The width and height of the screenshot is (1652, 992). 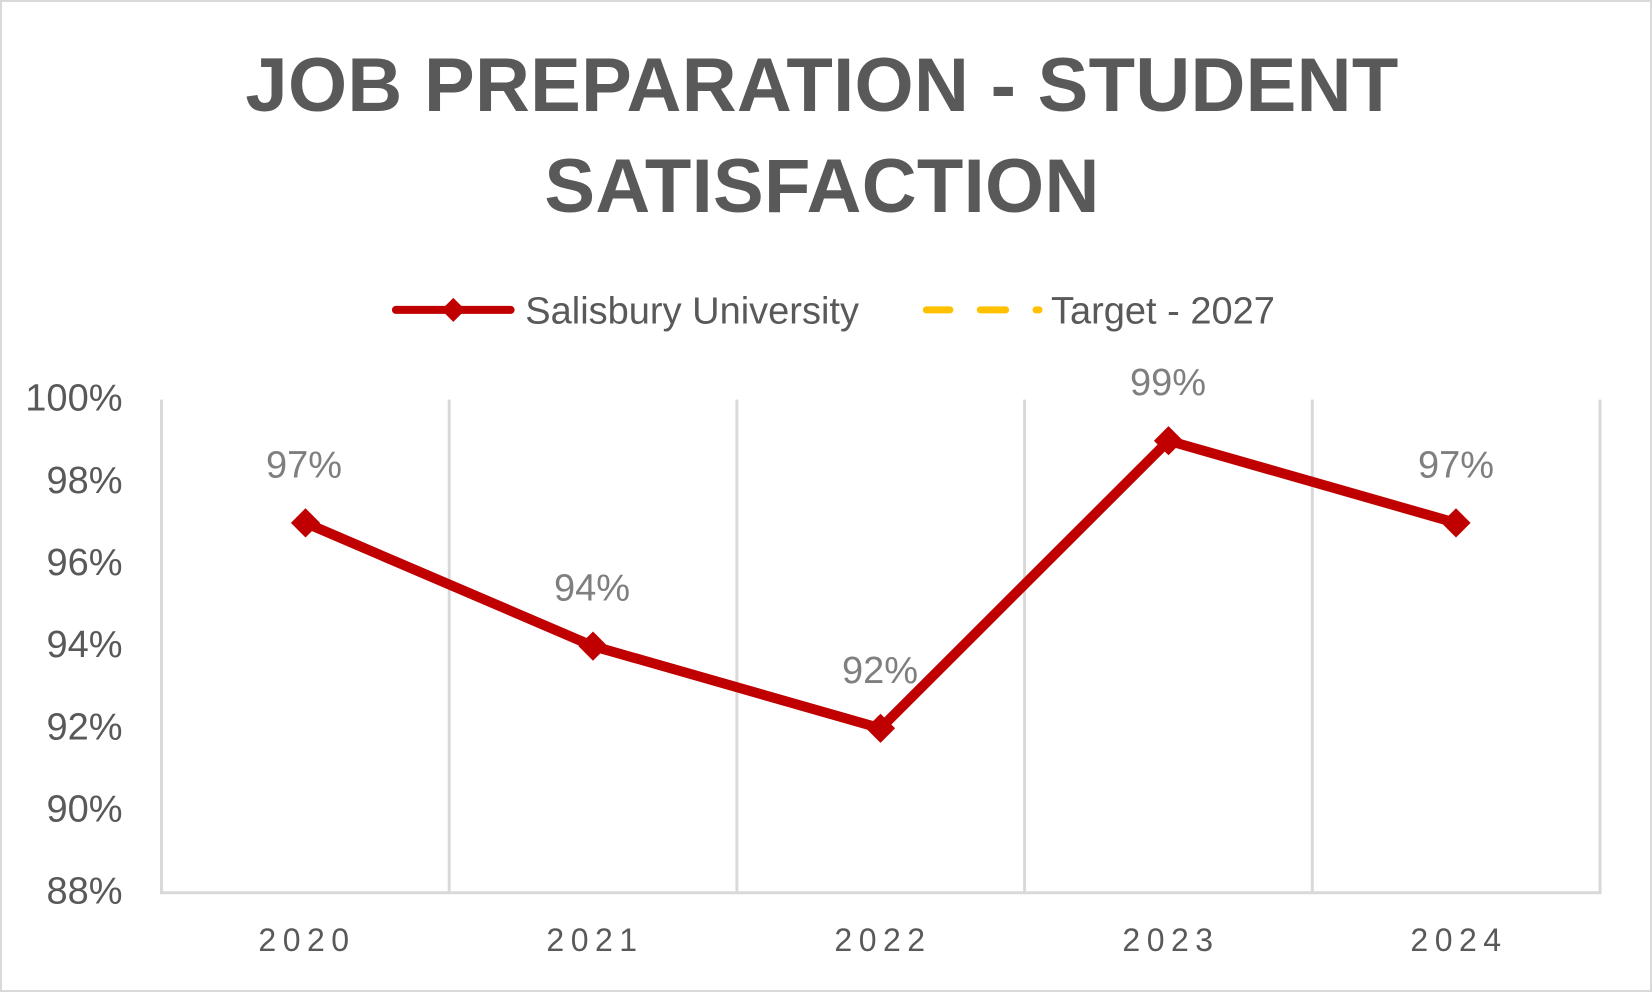 I want to click on svg-text: 2024, so click(x=1458, y=940).